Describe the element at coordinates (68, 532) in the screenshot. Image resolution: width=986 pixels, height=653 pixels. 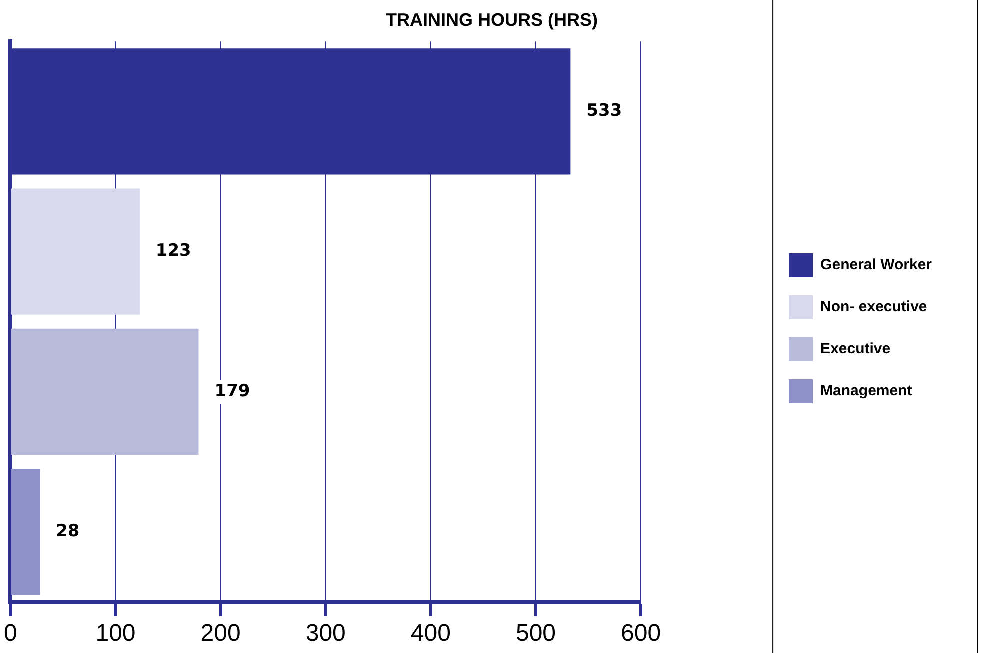
I see `data-label: 28` at that location.